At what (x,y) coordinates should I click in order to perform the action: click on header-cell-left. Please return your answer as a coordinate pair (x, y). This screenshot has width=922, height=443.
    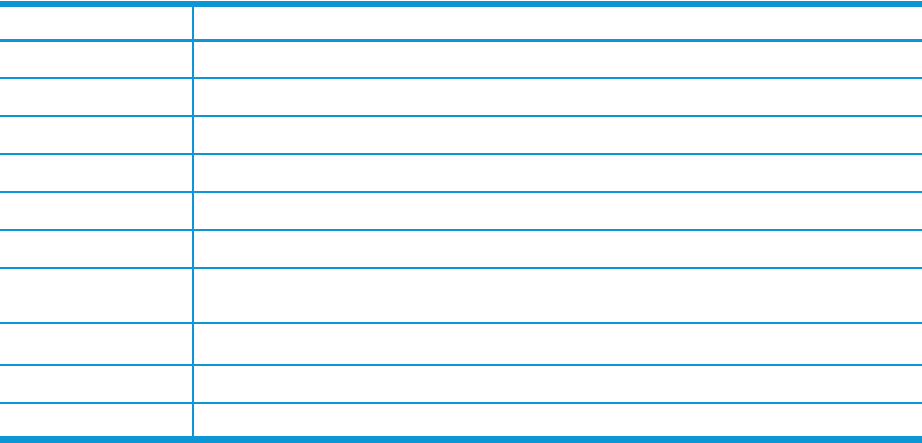
    Looking at the image, I should click on (97, 24).